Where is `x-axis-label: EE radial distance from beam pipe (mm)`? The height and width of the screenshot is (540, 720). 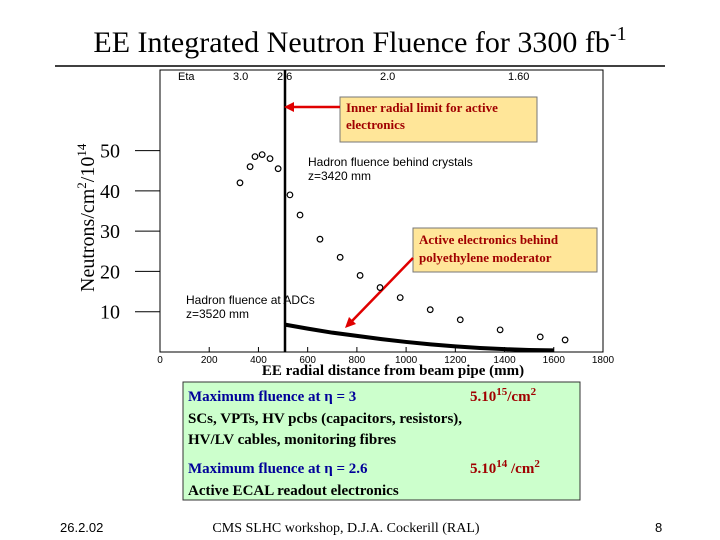
x-axis-label: EE radial distance from beam pipe (mm) is located at coordinates (393, 371).